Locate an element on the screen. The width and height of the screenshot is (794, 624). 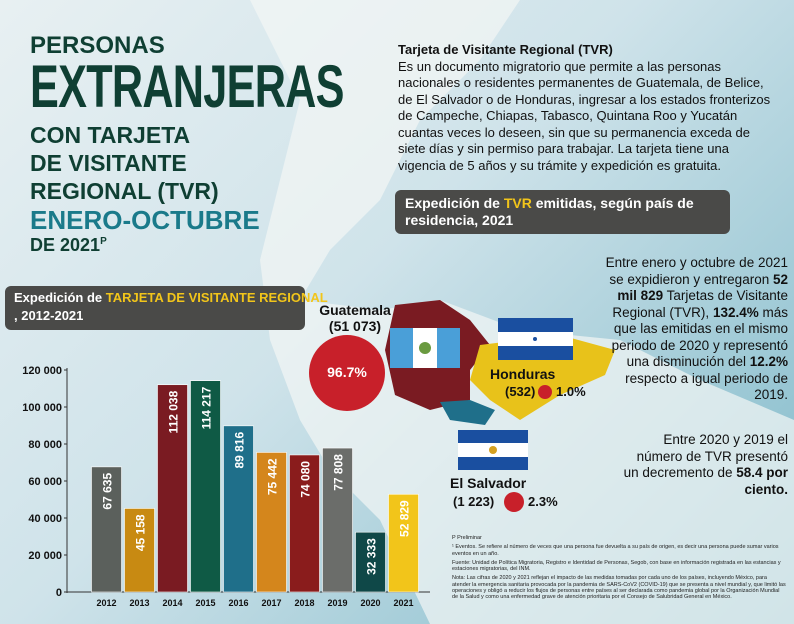
x-tick-label: 2013 is located at coordinates (139, 603).